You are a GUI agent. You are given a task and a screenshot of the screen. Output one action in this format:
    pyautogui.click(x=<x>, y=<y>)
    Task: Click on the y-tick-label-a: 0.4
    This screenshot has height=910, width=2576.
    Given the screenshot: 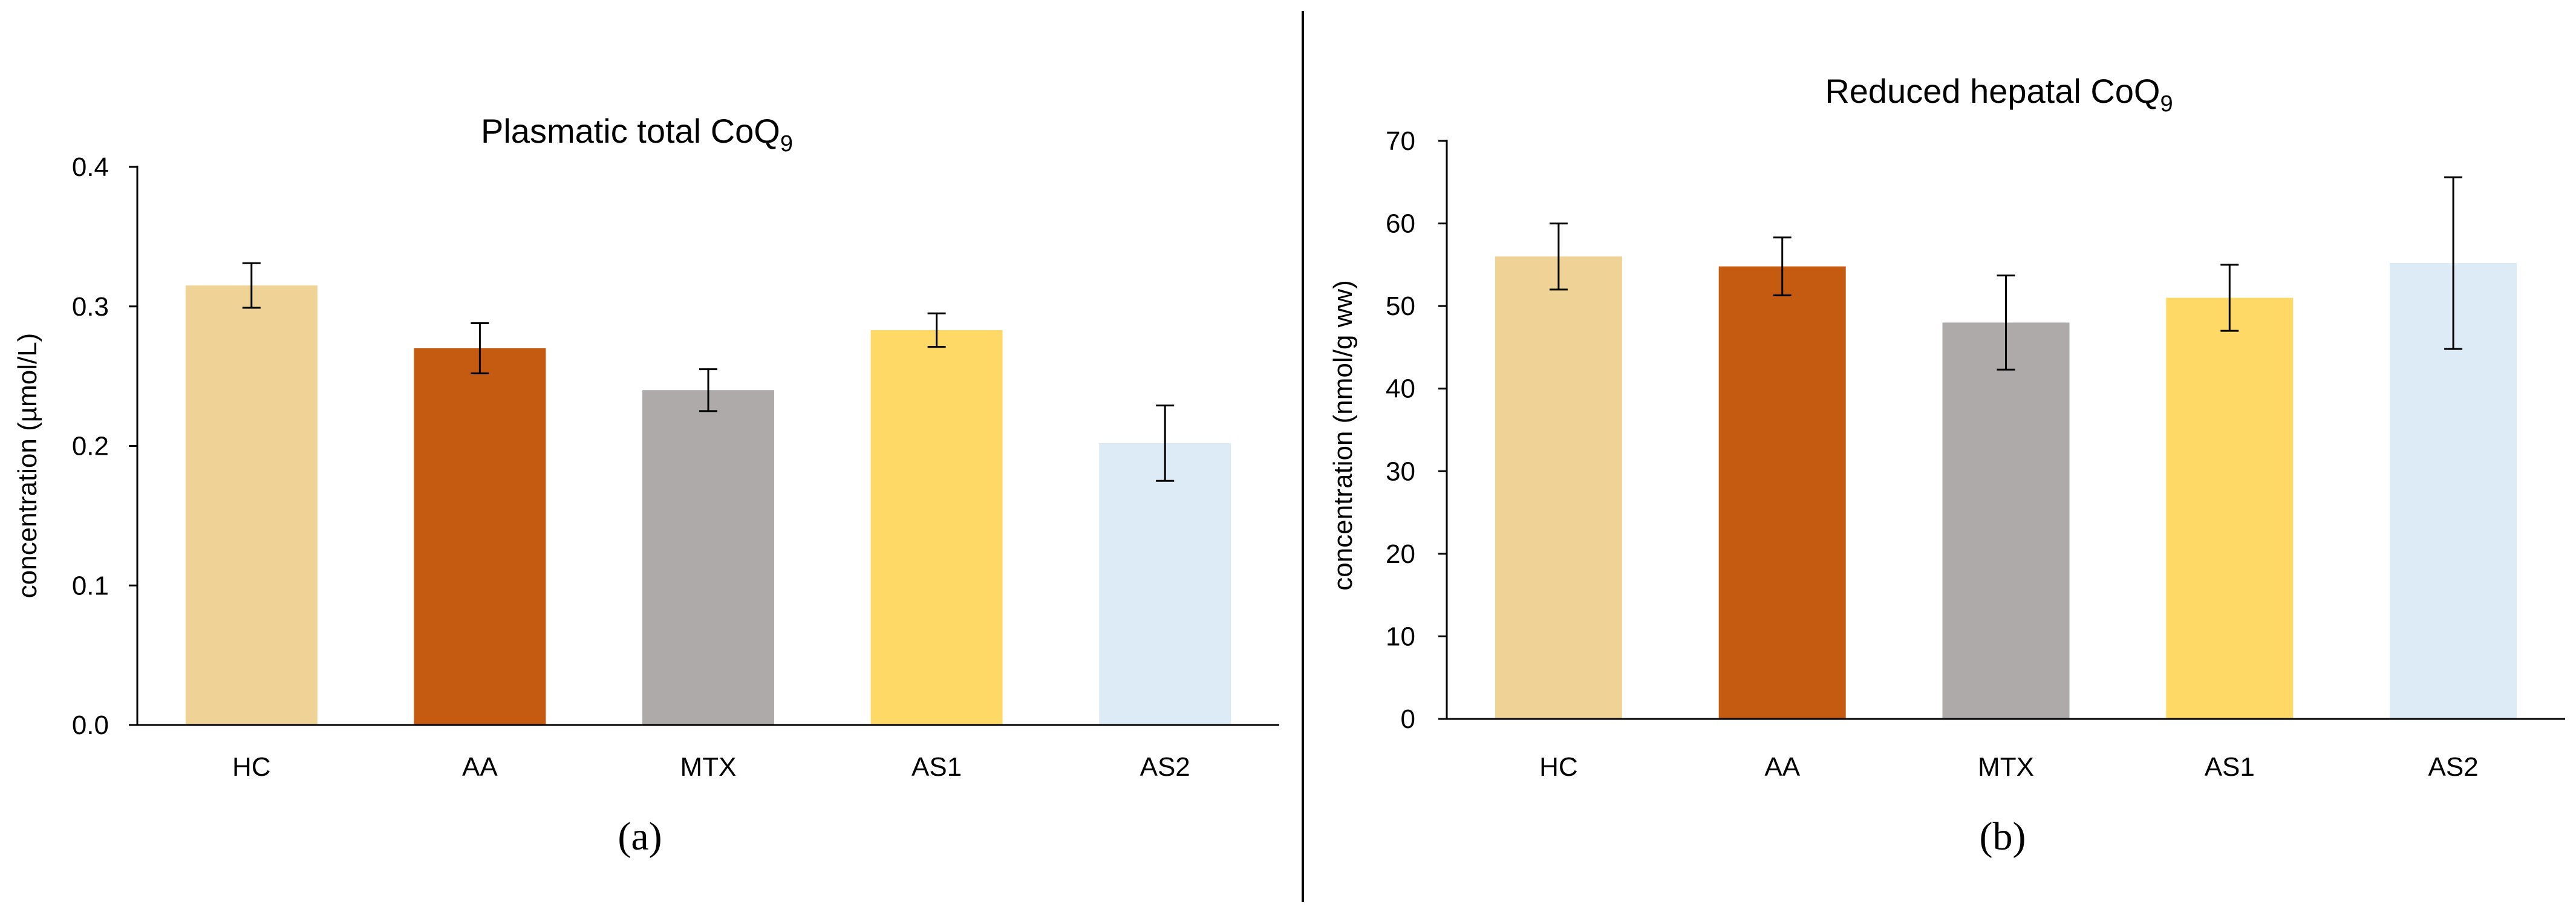 What is the action you would take?
    pyautogui.click(x=90, y=167)
    